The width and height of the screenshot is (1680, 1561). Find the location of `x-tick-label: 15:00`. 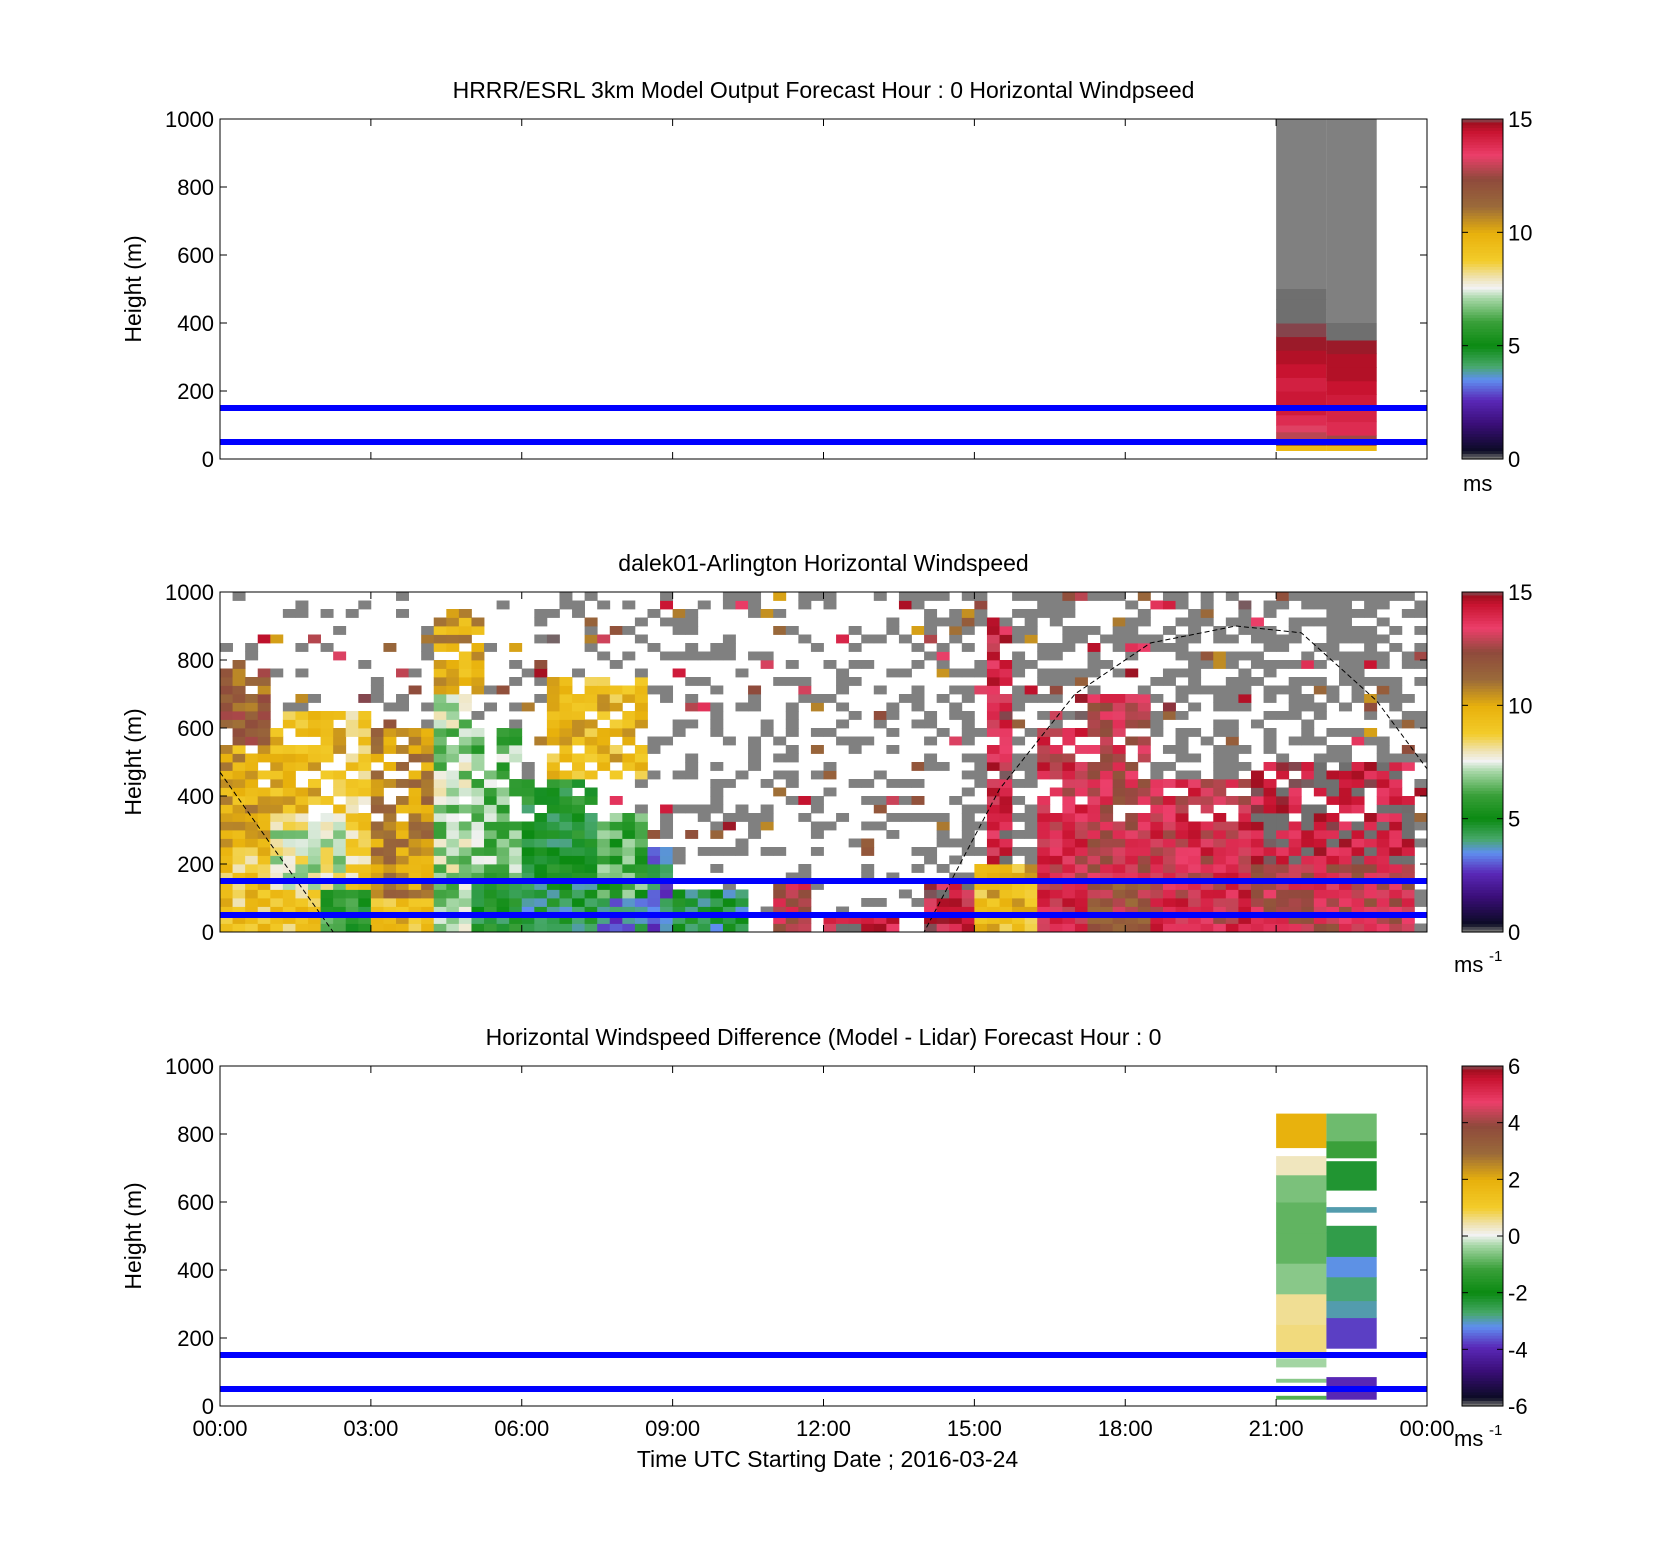

x-tick-label: 15:00 is located at coordinates (974, 1428).